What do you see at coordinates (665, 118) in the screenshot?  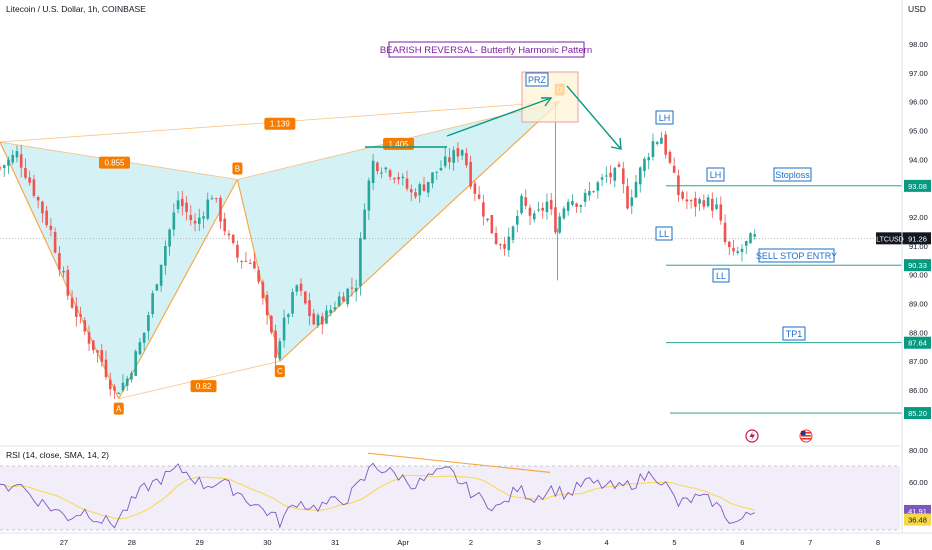 I see `lh-label-1: LH` at bounding box center [665, 118].